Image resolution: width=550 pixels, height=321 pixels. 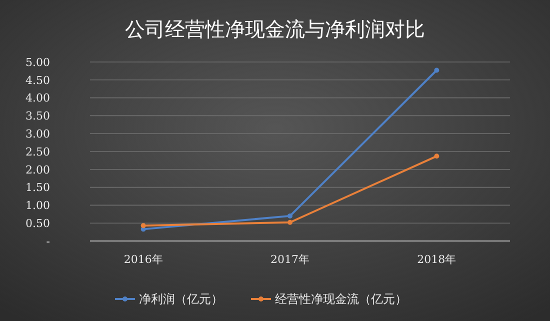 I want to click on y-tick-label: 4.50, so click(x=38, y=80).